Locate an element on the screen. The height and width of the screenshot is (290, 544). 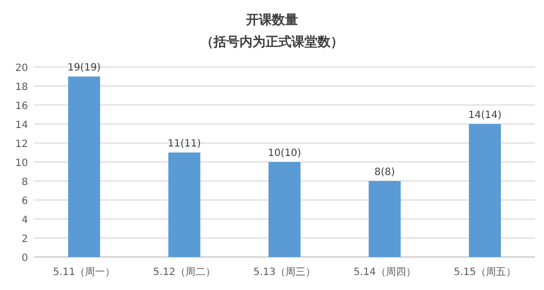
x-tick-label: 5.14（周四） is located at coordinates (385, 272).